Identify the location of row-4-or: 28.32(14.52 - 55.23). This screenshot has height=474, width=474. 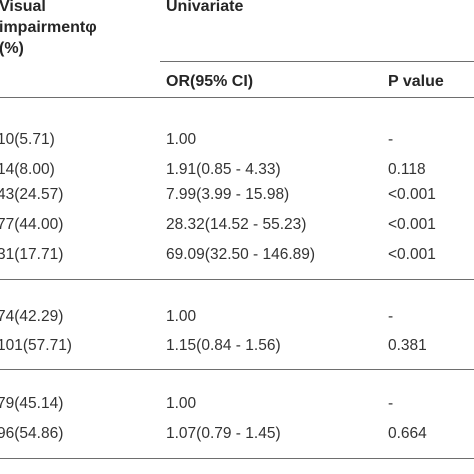
(236, 224).